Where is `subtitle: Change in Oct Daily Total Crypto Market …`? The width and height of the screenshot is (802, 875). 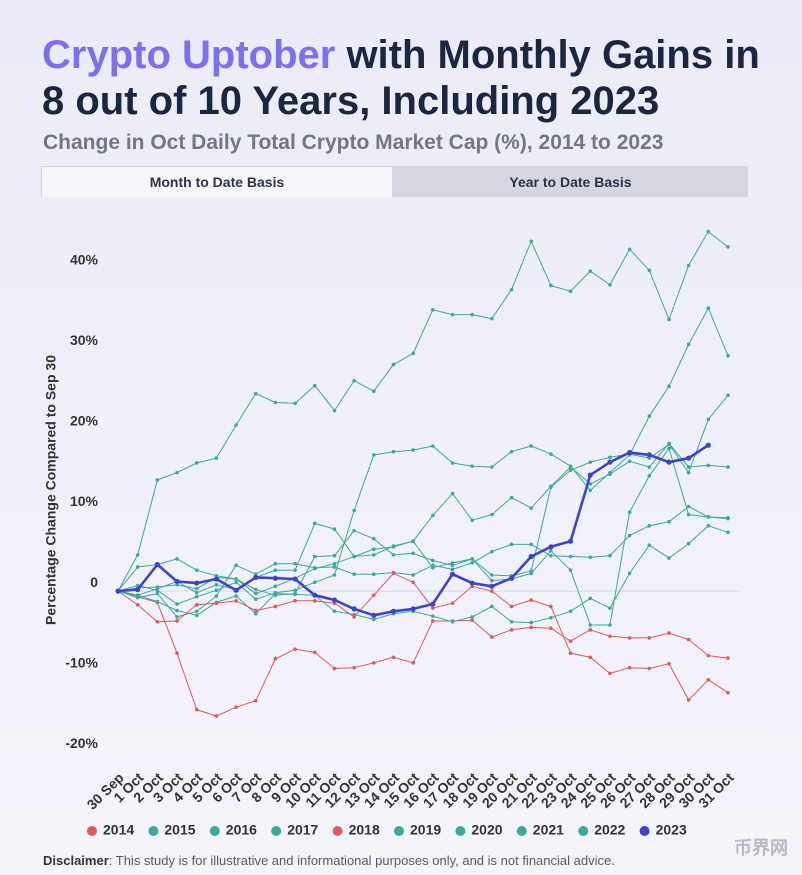
subtitle: Change in Oct Daily Total Crypto Market … is located at coordinates (353, 142).